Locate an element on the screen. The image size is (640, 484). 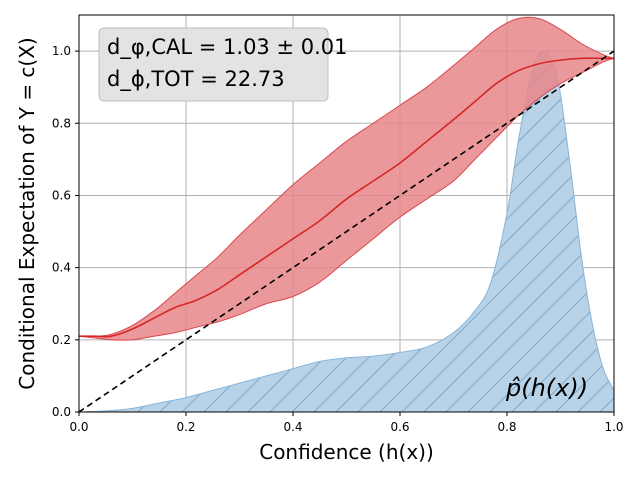
stats-tot-text: d_ϕ,TOT = 22.73 is located at coordinates (196, 79).